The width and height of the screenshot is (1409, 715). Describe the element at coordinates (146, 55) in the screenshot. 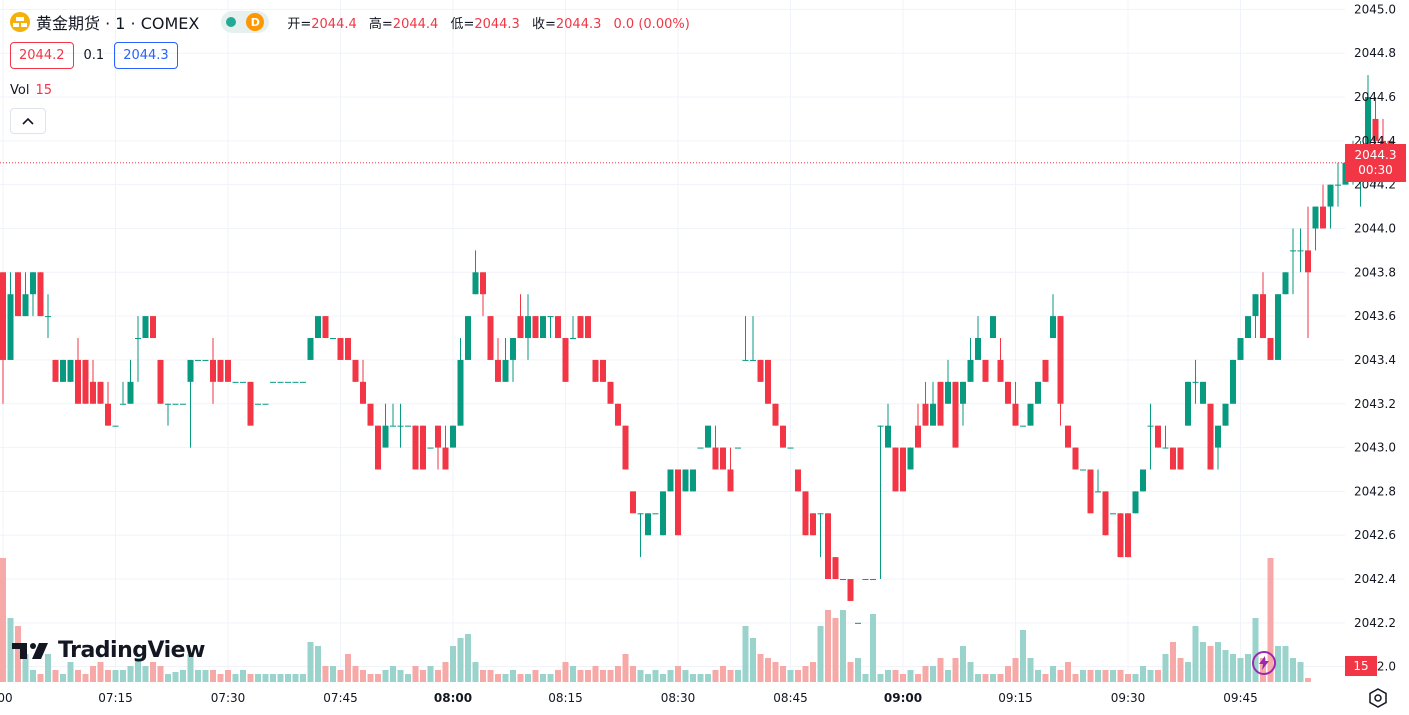

I see `buy-button: 2044.3` at that location.